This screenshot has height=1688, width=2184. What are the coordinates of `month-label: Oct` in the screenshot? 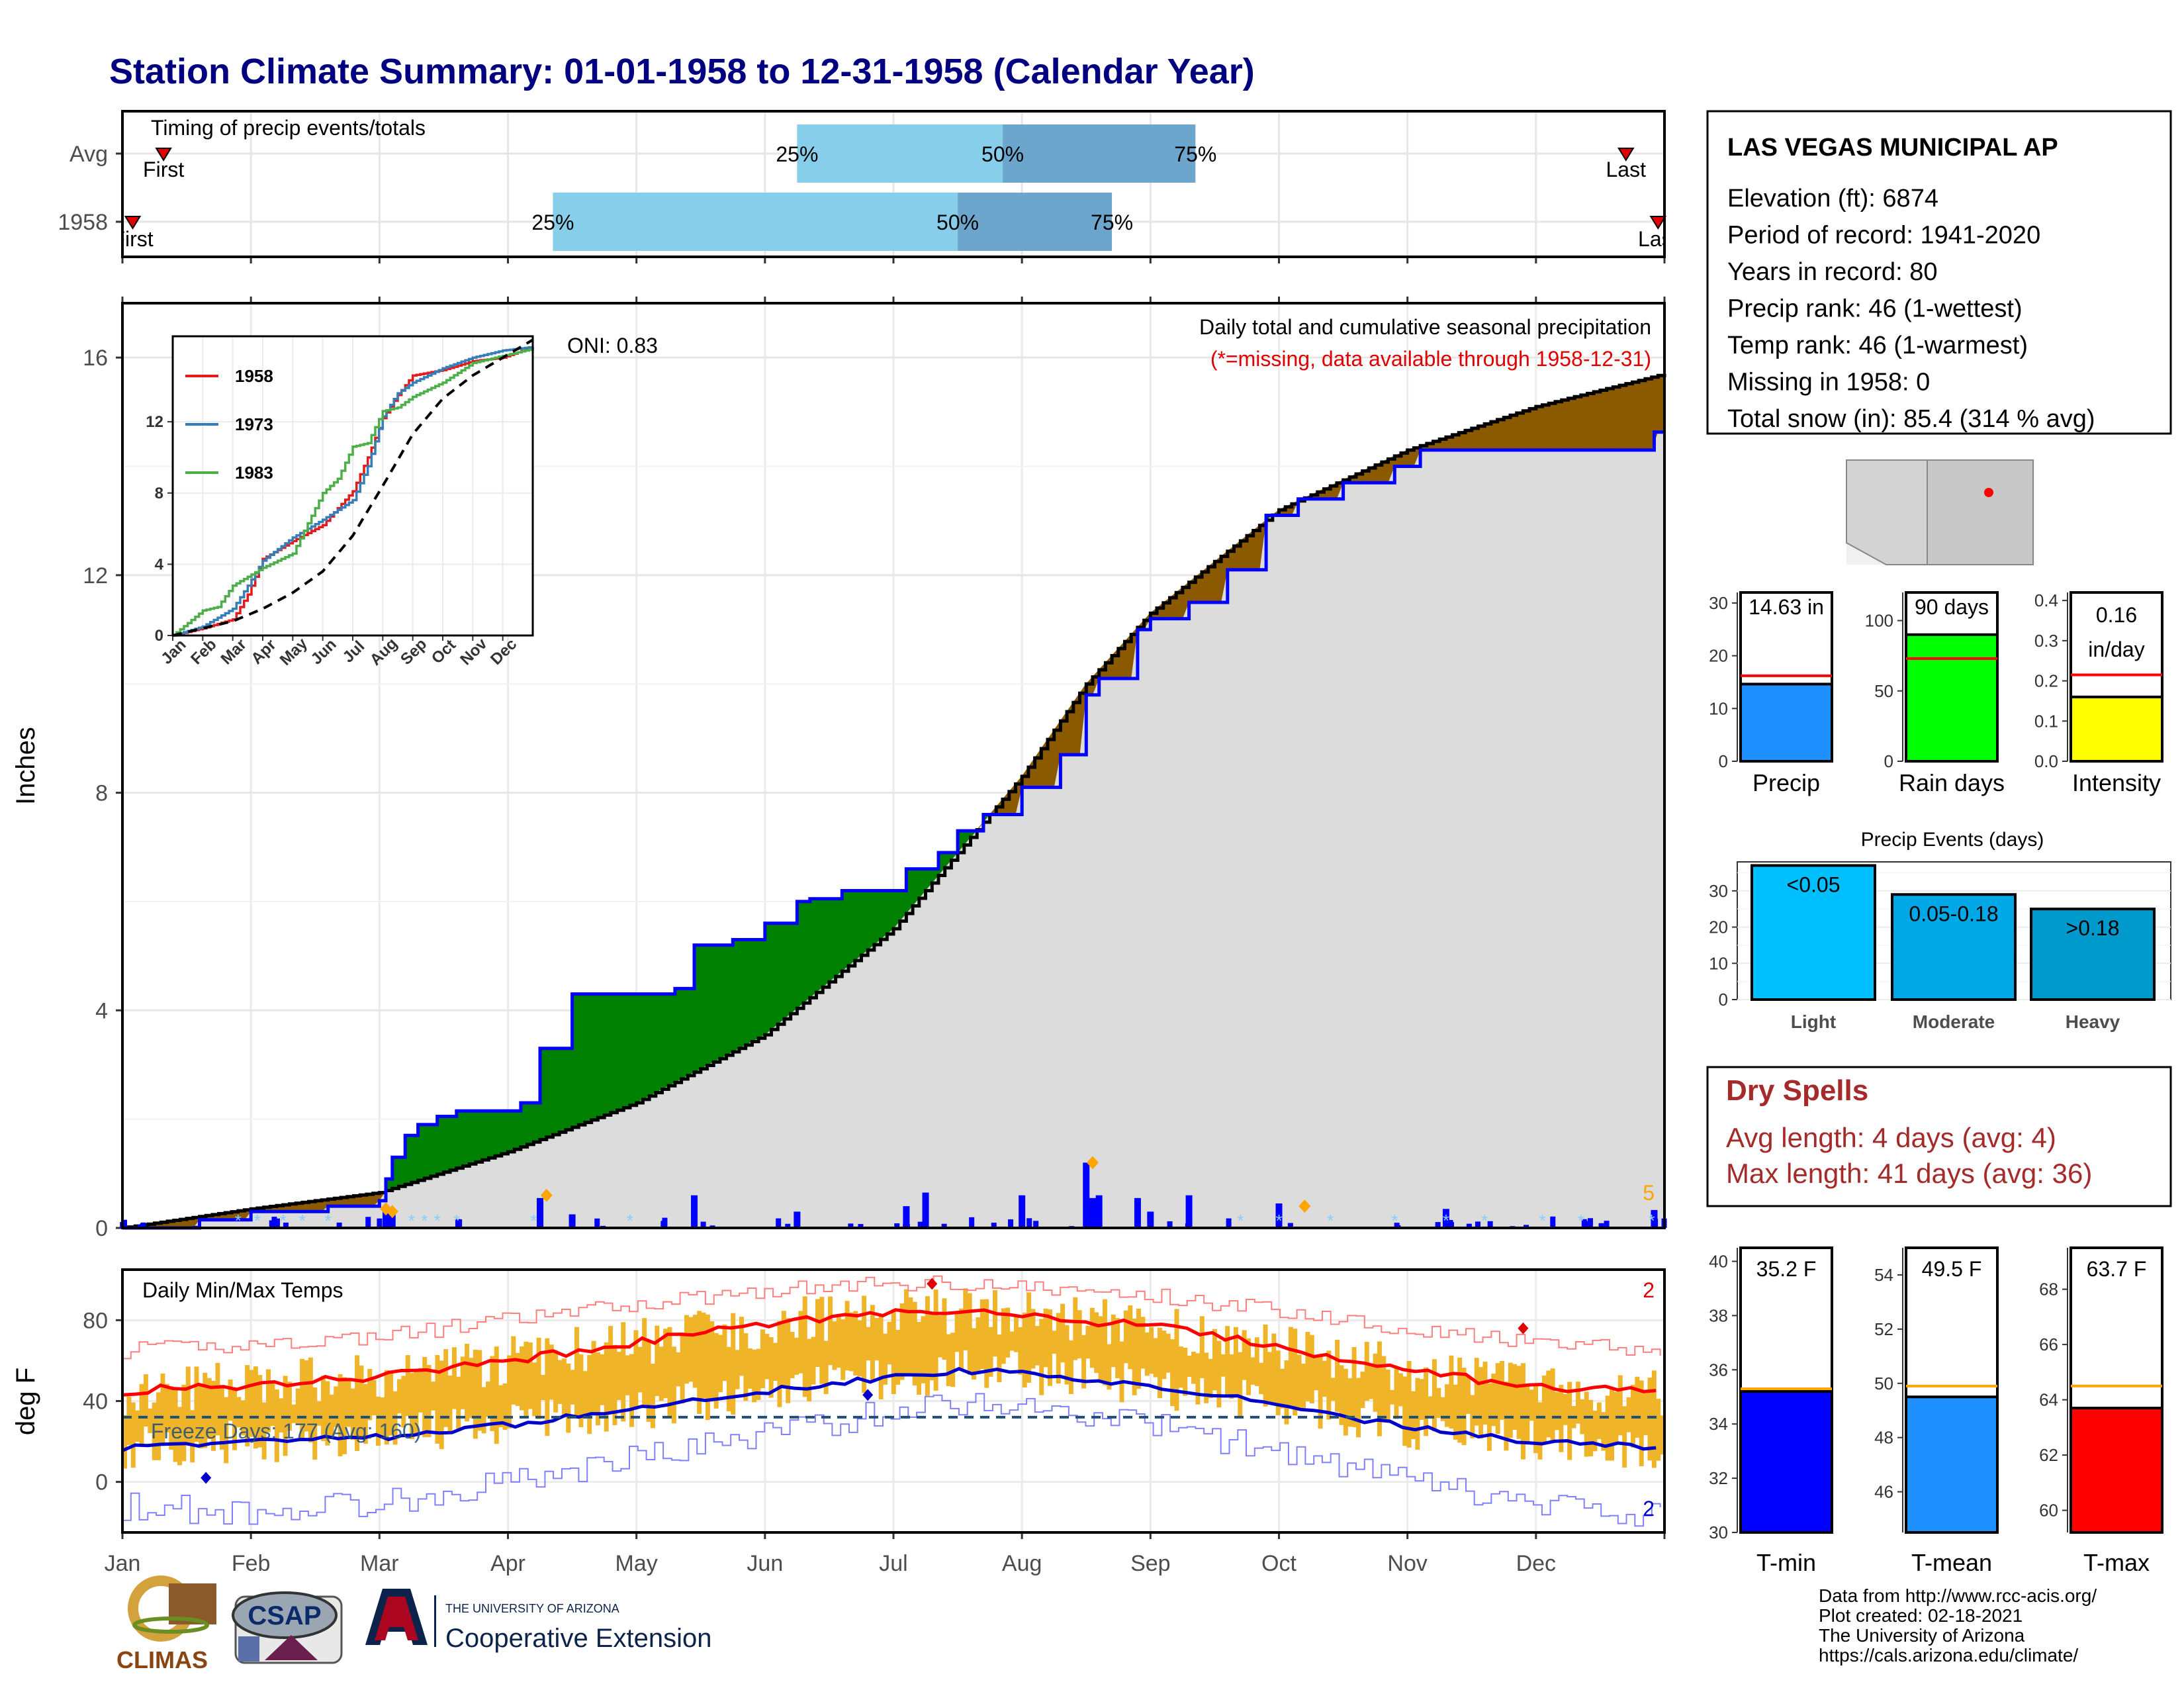 It's located at (1279, 1563).